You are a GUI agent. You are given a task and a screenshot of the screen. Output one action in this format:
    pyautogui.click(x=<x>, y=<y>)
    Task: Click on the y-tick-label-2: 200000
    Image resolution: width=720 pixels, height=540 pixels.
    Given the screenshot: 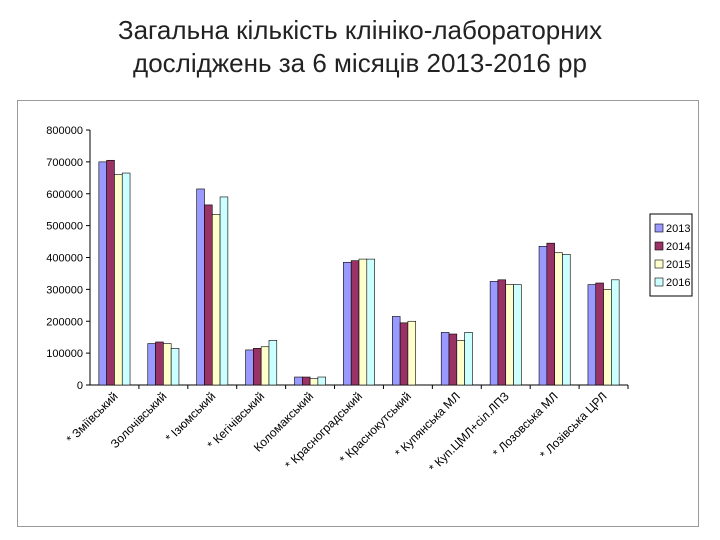 What is the action you would take?
    pyautogui.click(x=64, y=322)
    